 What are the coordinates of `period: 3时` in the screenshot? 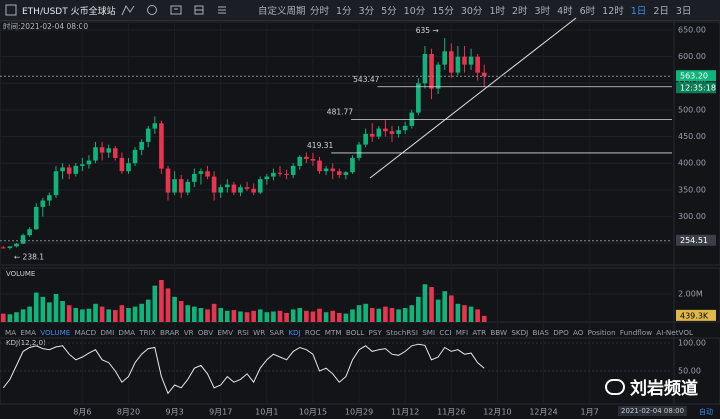 It's located at (542, 11).